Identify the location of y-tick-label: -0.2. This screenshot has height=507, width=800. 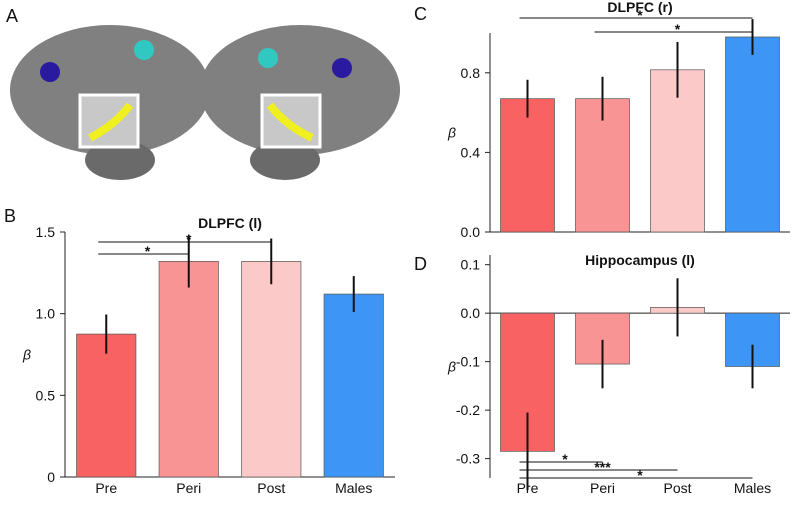
(468, 410).